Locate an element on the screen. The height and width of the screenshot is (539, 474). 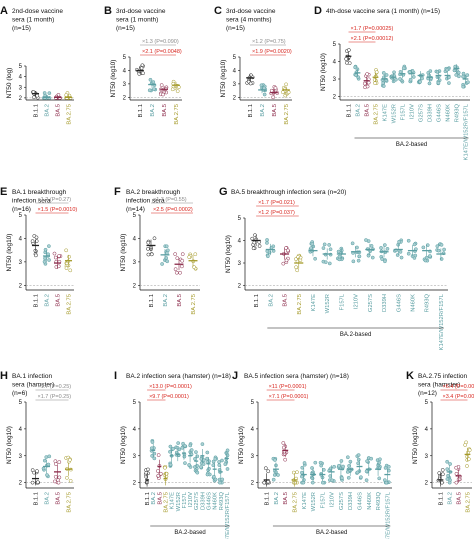
panel-letter: G is located at coordinates (223, 192).